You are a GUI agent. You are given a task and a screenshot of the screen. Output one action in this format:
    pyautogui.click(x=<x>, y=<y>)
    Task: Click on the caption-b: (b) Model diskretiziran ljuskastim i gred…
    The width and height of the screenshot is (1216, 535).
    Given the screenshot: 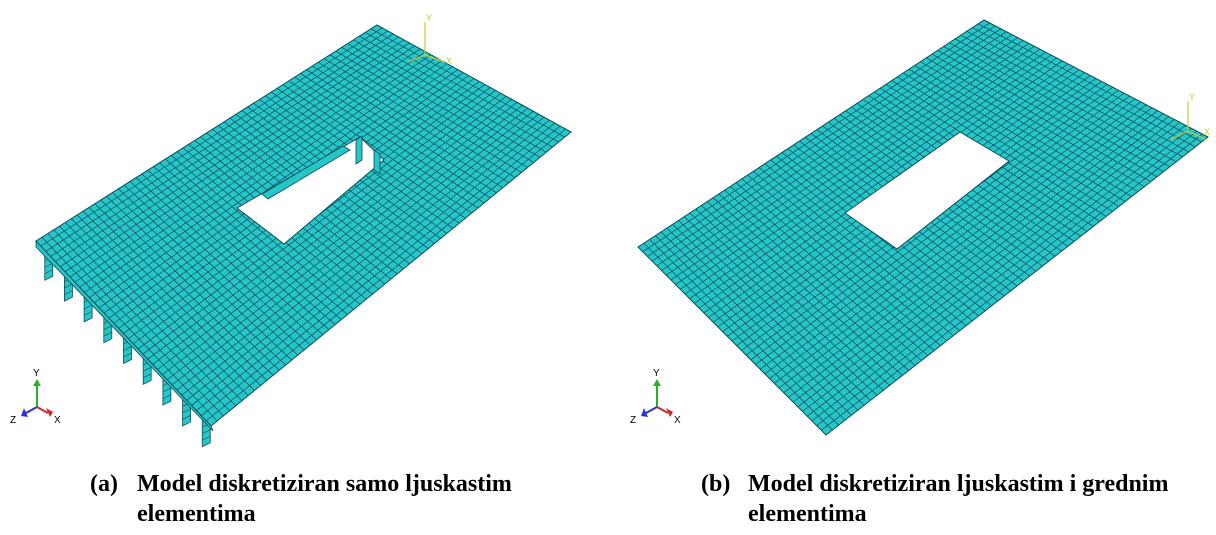 What is the action you would take?
    pyautogui.click(x=958, y=499)
    